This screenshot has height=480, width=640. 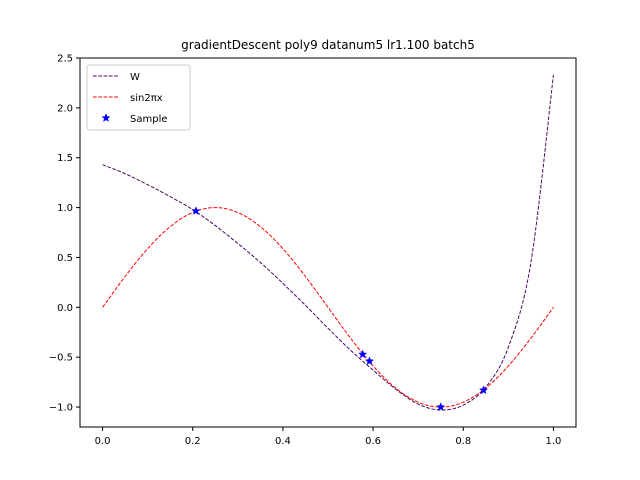 I want to click on y-tick-label: 2.0, so click(x=65, y=108).